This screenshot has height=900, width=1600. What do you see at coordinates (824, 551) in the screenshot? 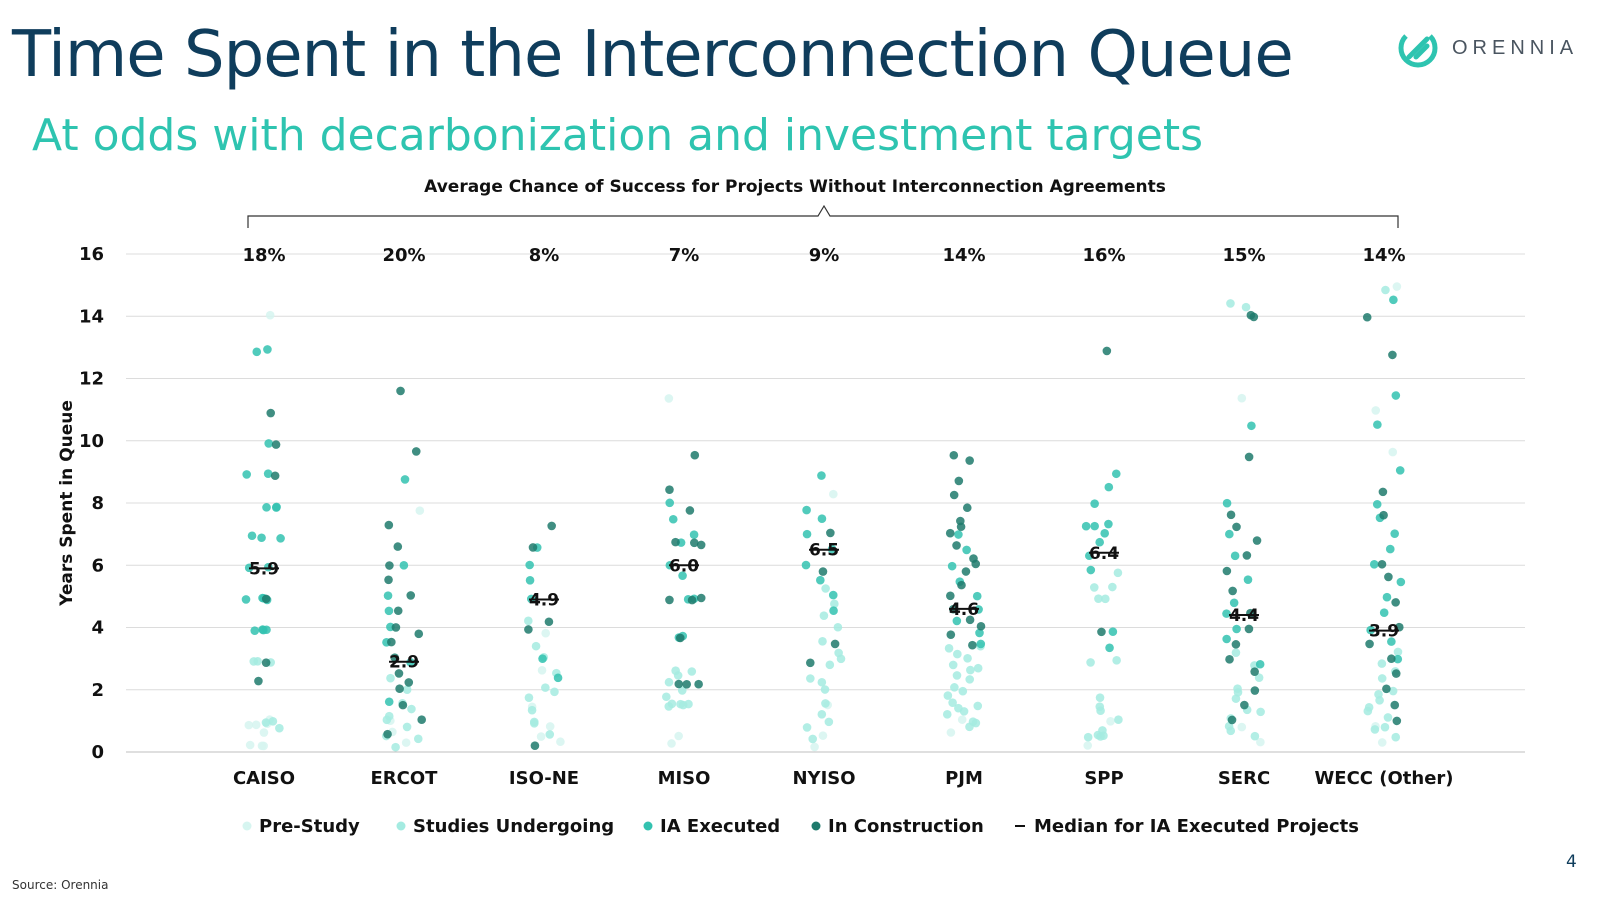
I see `median-value-label: 6.5` at bounding box center [824, 551].